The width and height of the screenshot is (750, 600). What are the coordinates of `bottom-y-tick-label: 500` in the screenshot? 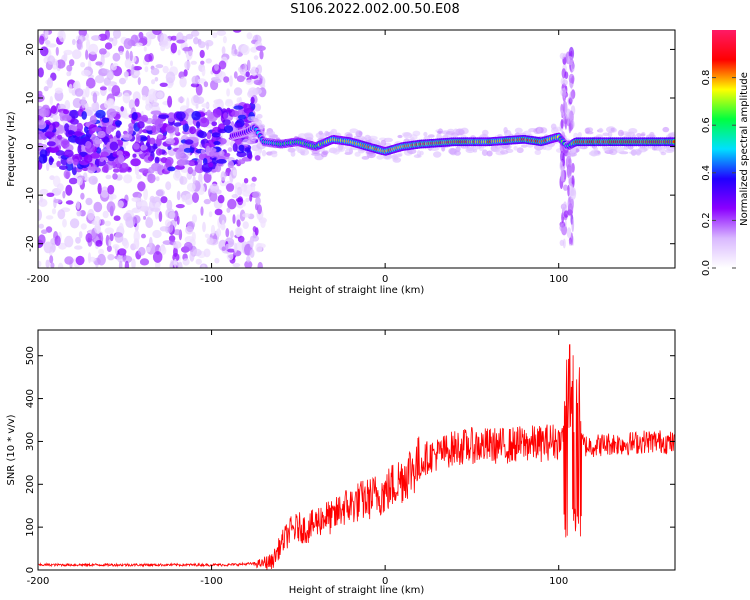 It's located at (30, 355).